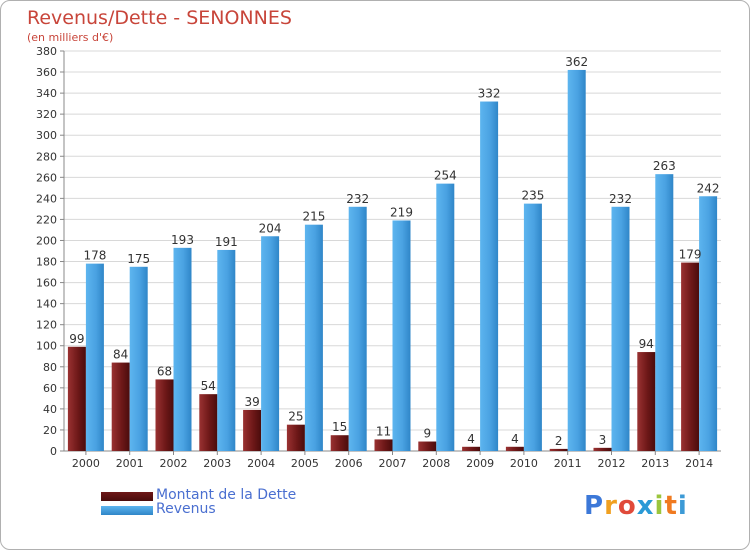 Image resolution: width=750 pixels, height=550 pixels. Describe the element at coordinates (699, 463) in the screenshot. I see `x-tick-label: 2014` at that location.